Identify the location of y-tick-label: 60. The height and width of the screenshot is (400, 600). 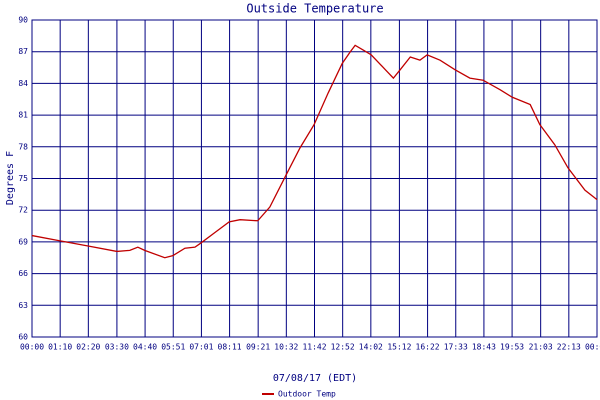
(23, 337).